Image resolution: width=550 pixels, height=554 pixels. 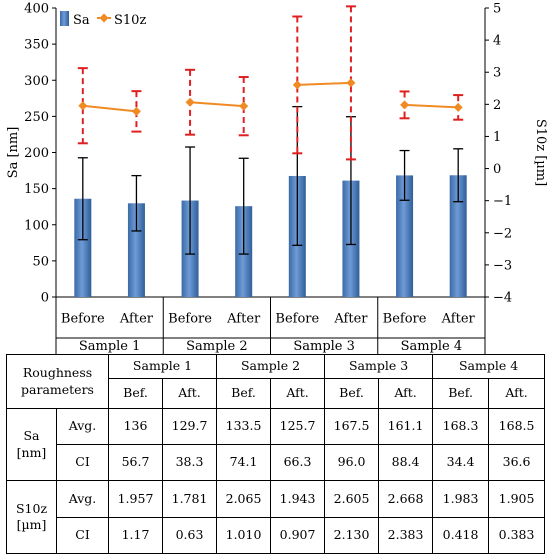 I want to click on table-cell: 34.4, so click(x=461, y=462).